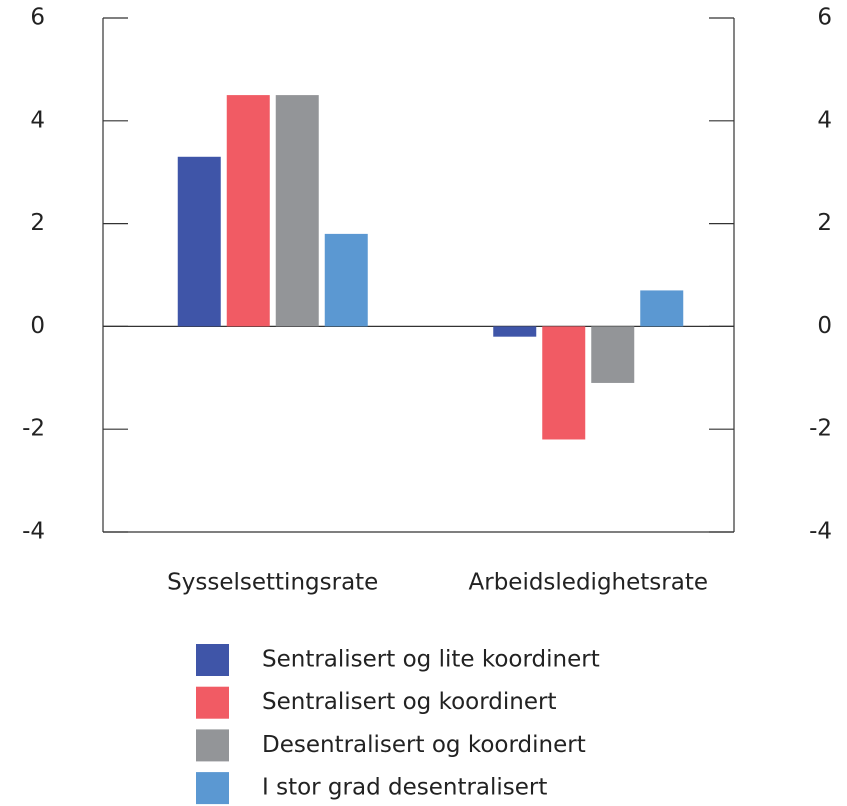  I want to click on y2-tick-label: -4, so click(820, 532).